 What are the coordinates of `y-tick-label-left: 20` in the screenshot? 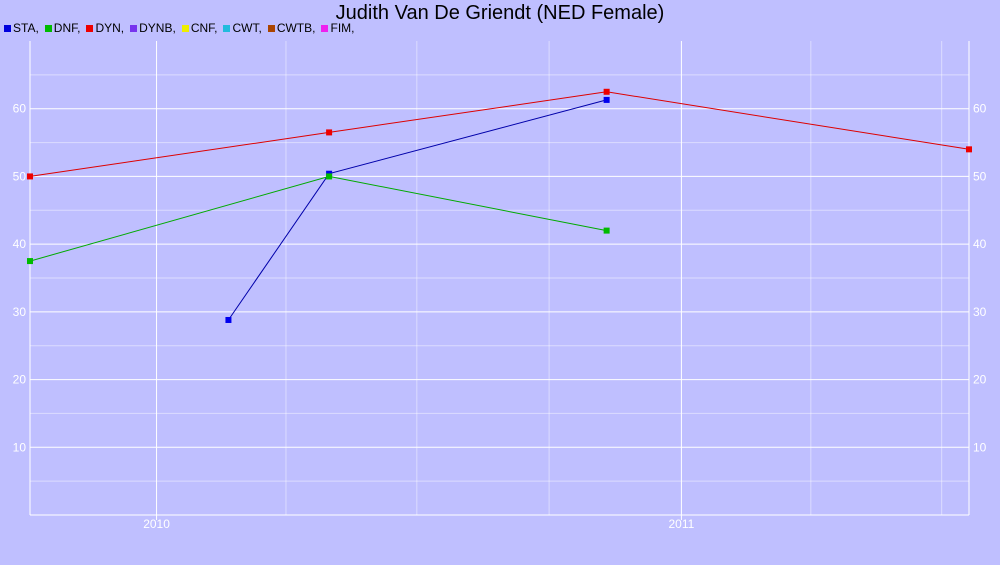 It's located at (20, 380).